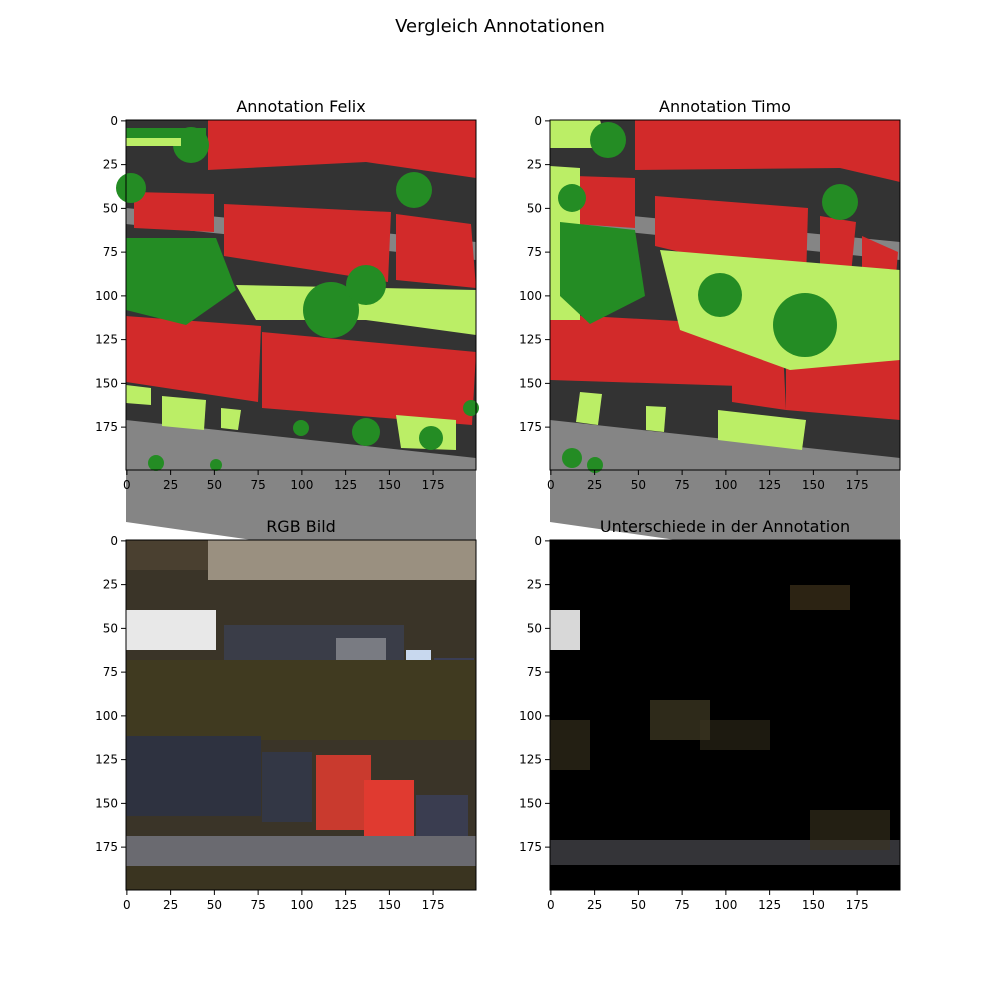 The height and width of the screenshot is (1004, 1000). I want to click on x-tick-label: 25, so click(170, 485).